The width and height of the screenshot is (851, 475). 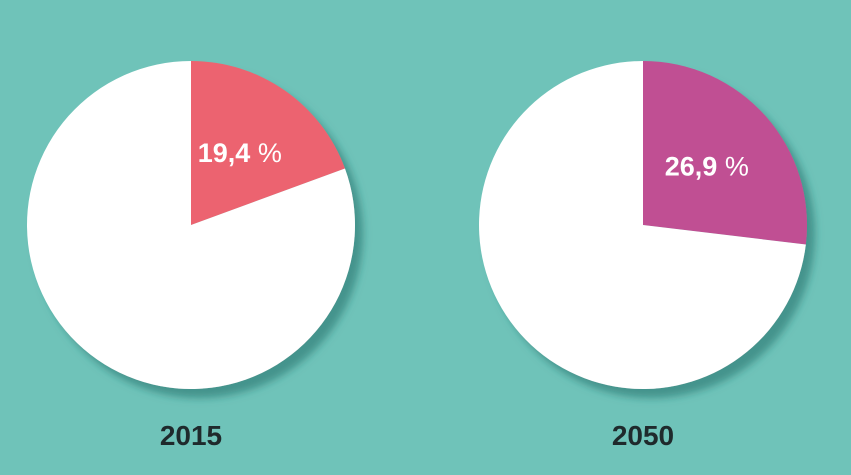 What do you see at coordinates (707, 167) in the screenshot?
I see `pie-2-slice-1-label: 26,9 %` at bounding box center [707, 167].